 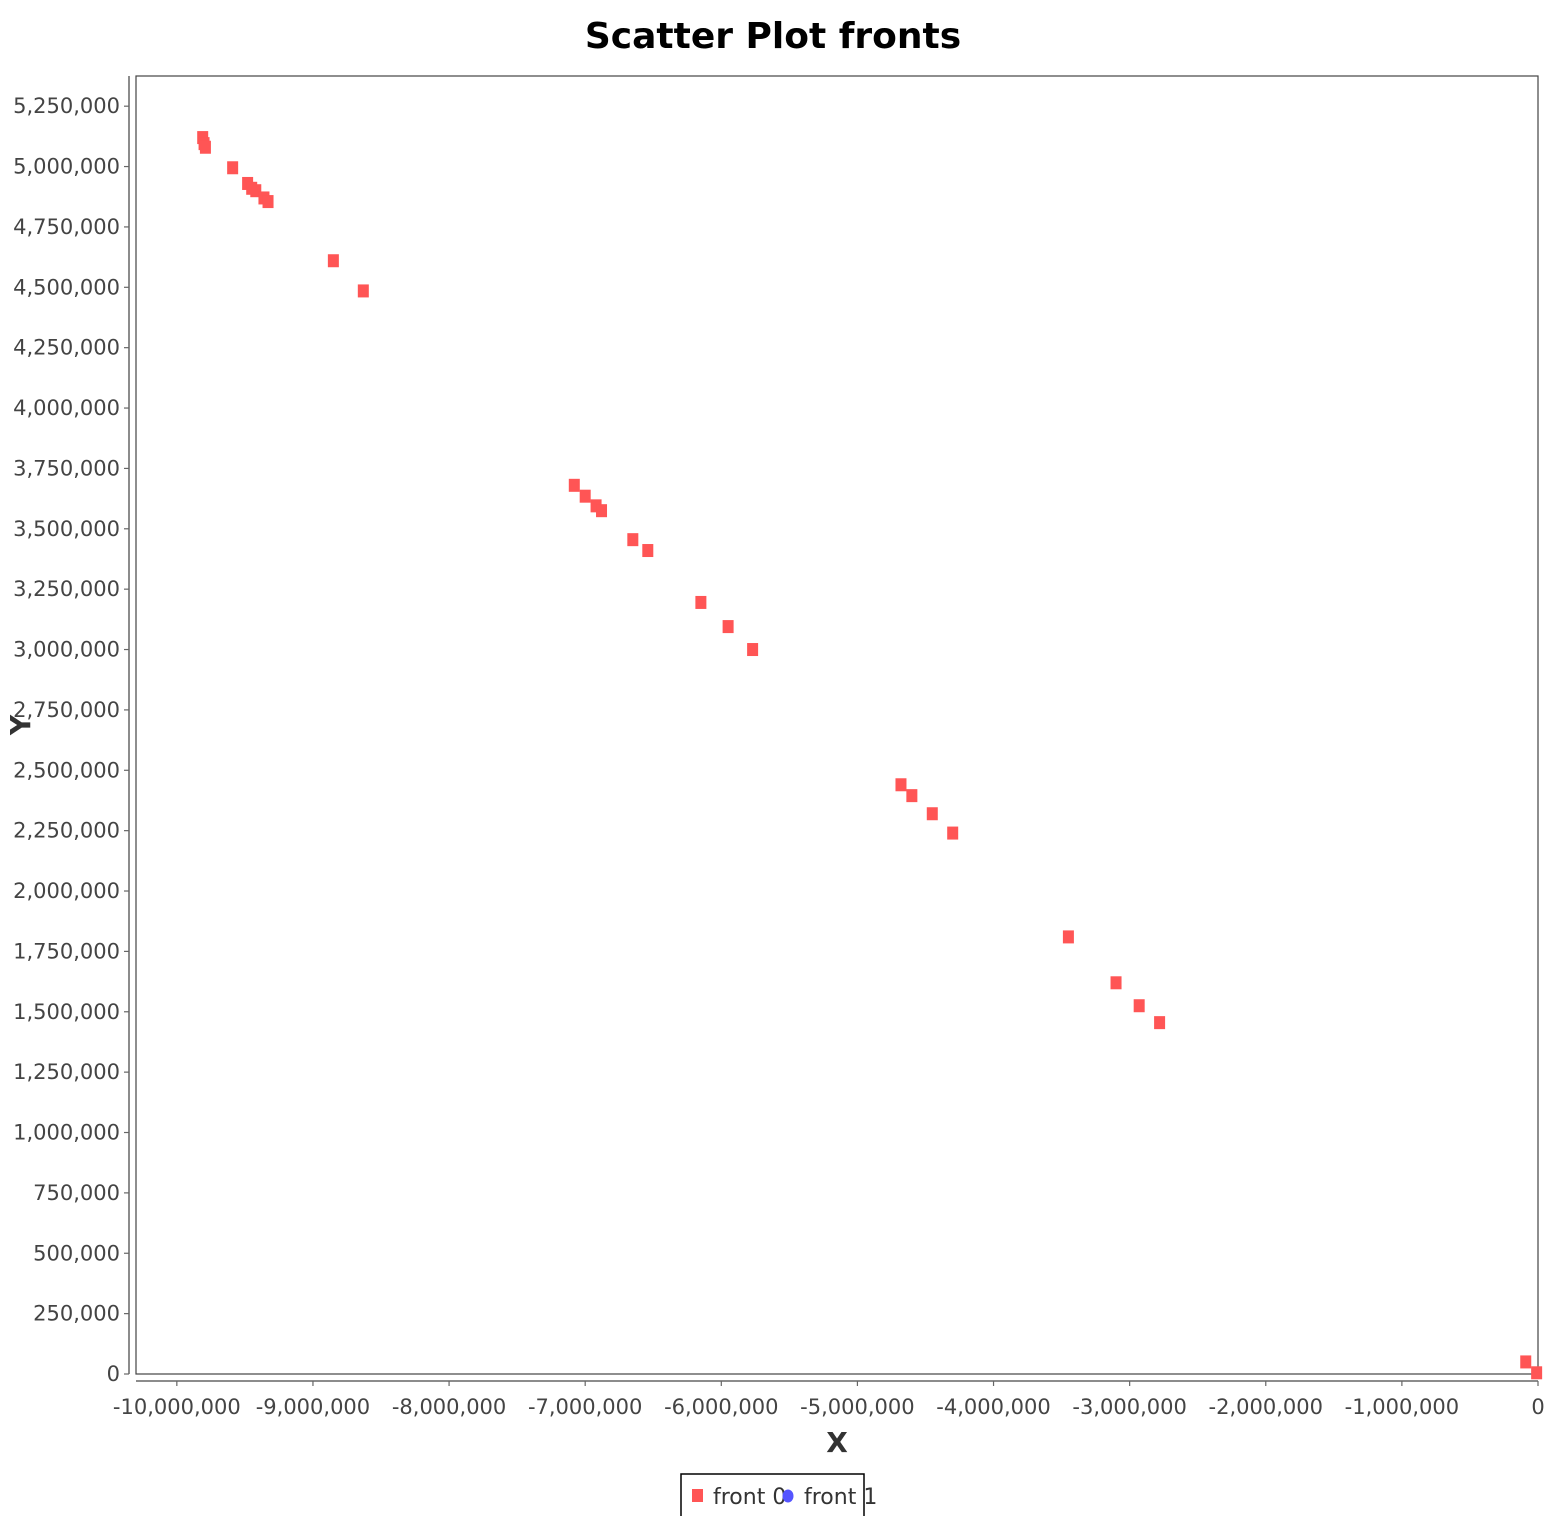 What do you see at coordinates (773, 36) in the screenshot?
I see `chart-title: Scatter Plot fronts` at bounding box center [773, 36].